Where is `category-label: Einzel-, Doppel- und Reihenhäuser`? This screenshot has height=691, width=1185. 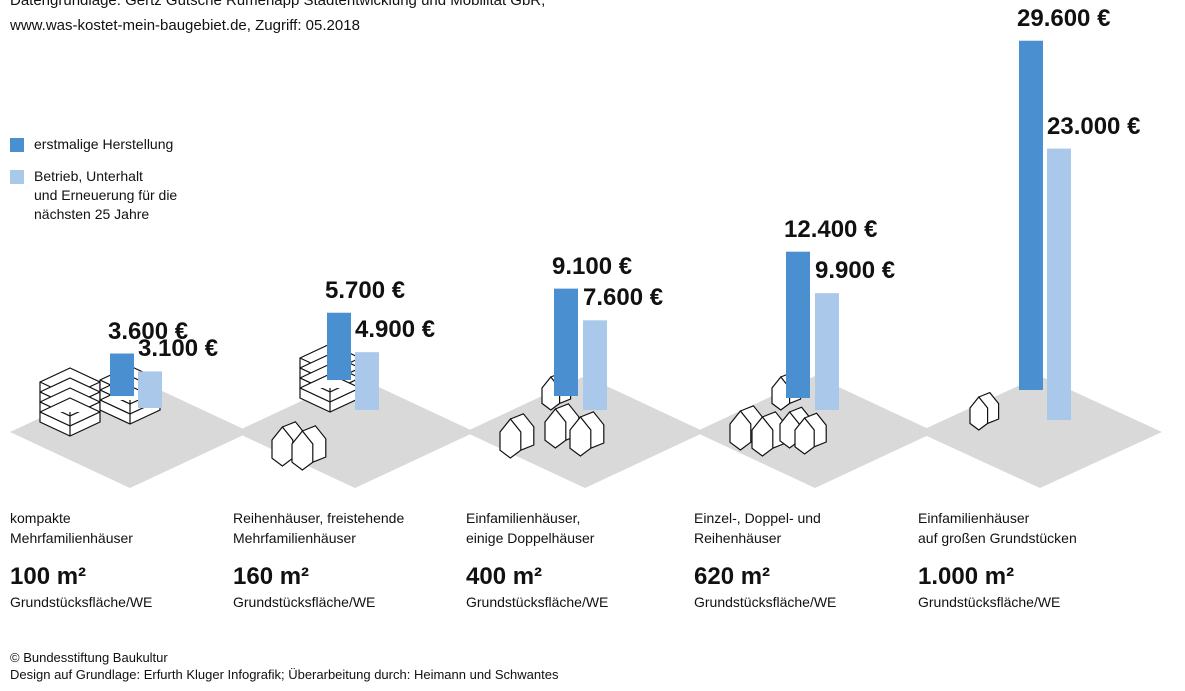
category-label: Einzel-, Doppel- und Reihenhäuser is located at coordinates (757, 528).